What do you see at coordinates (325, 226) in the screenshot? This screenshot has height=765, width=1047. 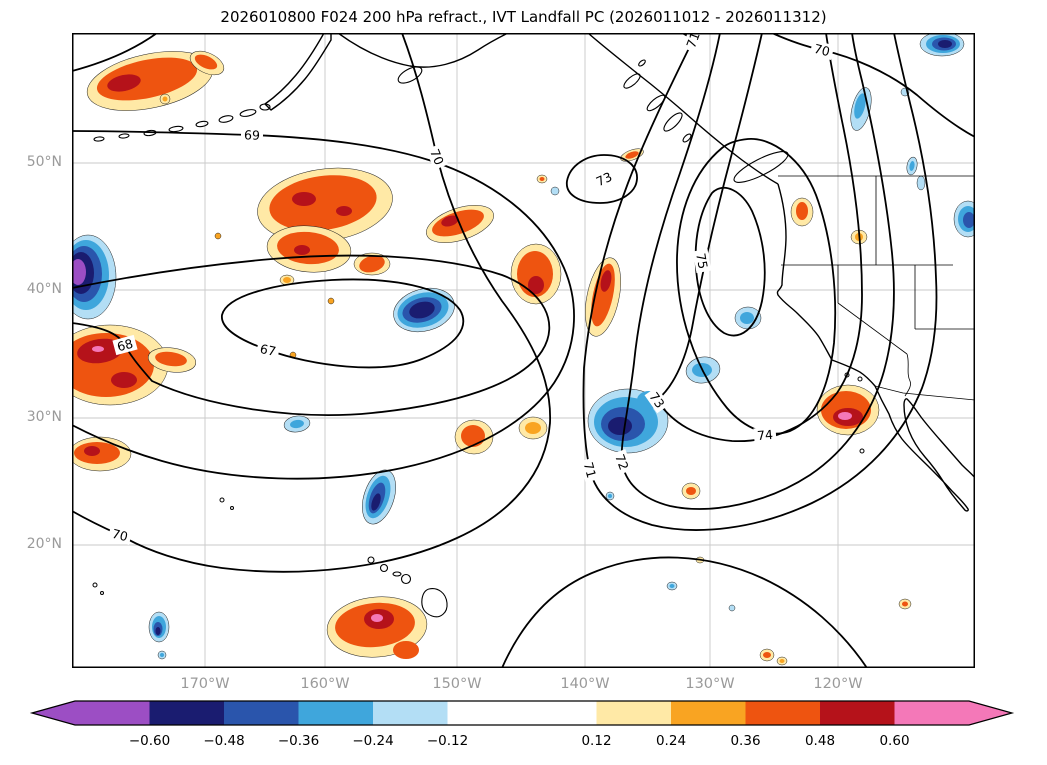 I see `positive-anomaly-central-gyre` at bounding box center [325, 226].